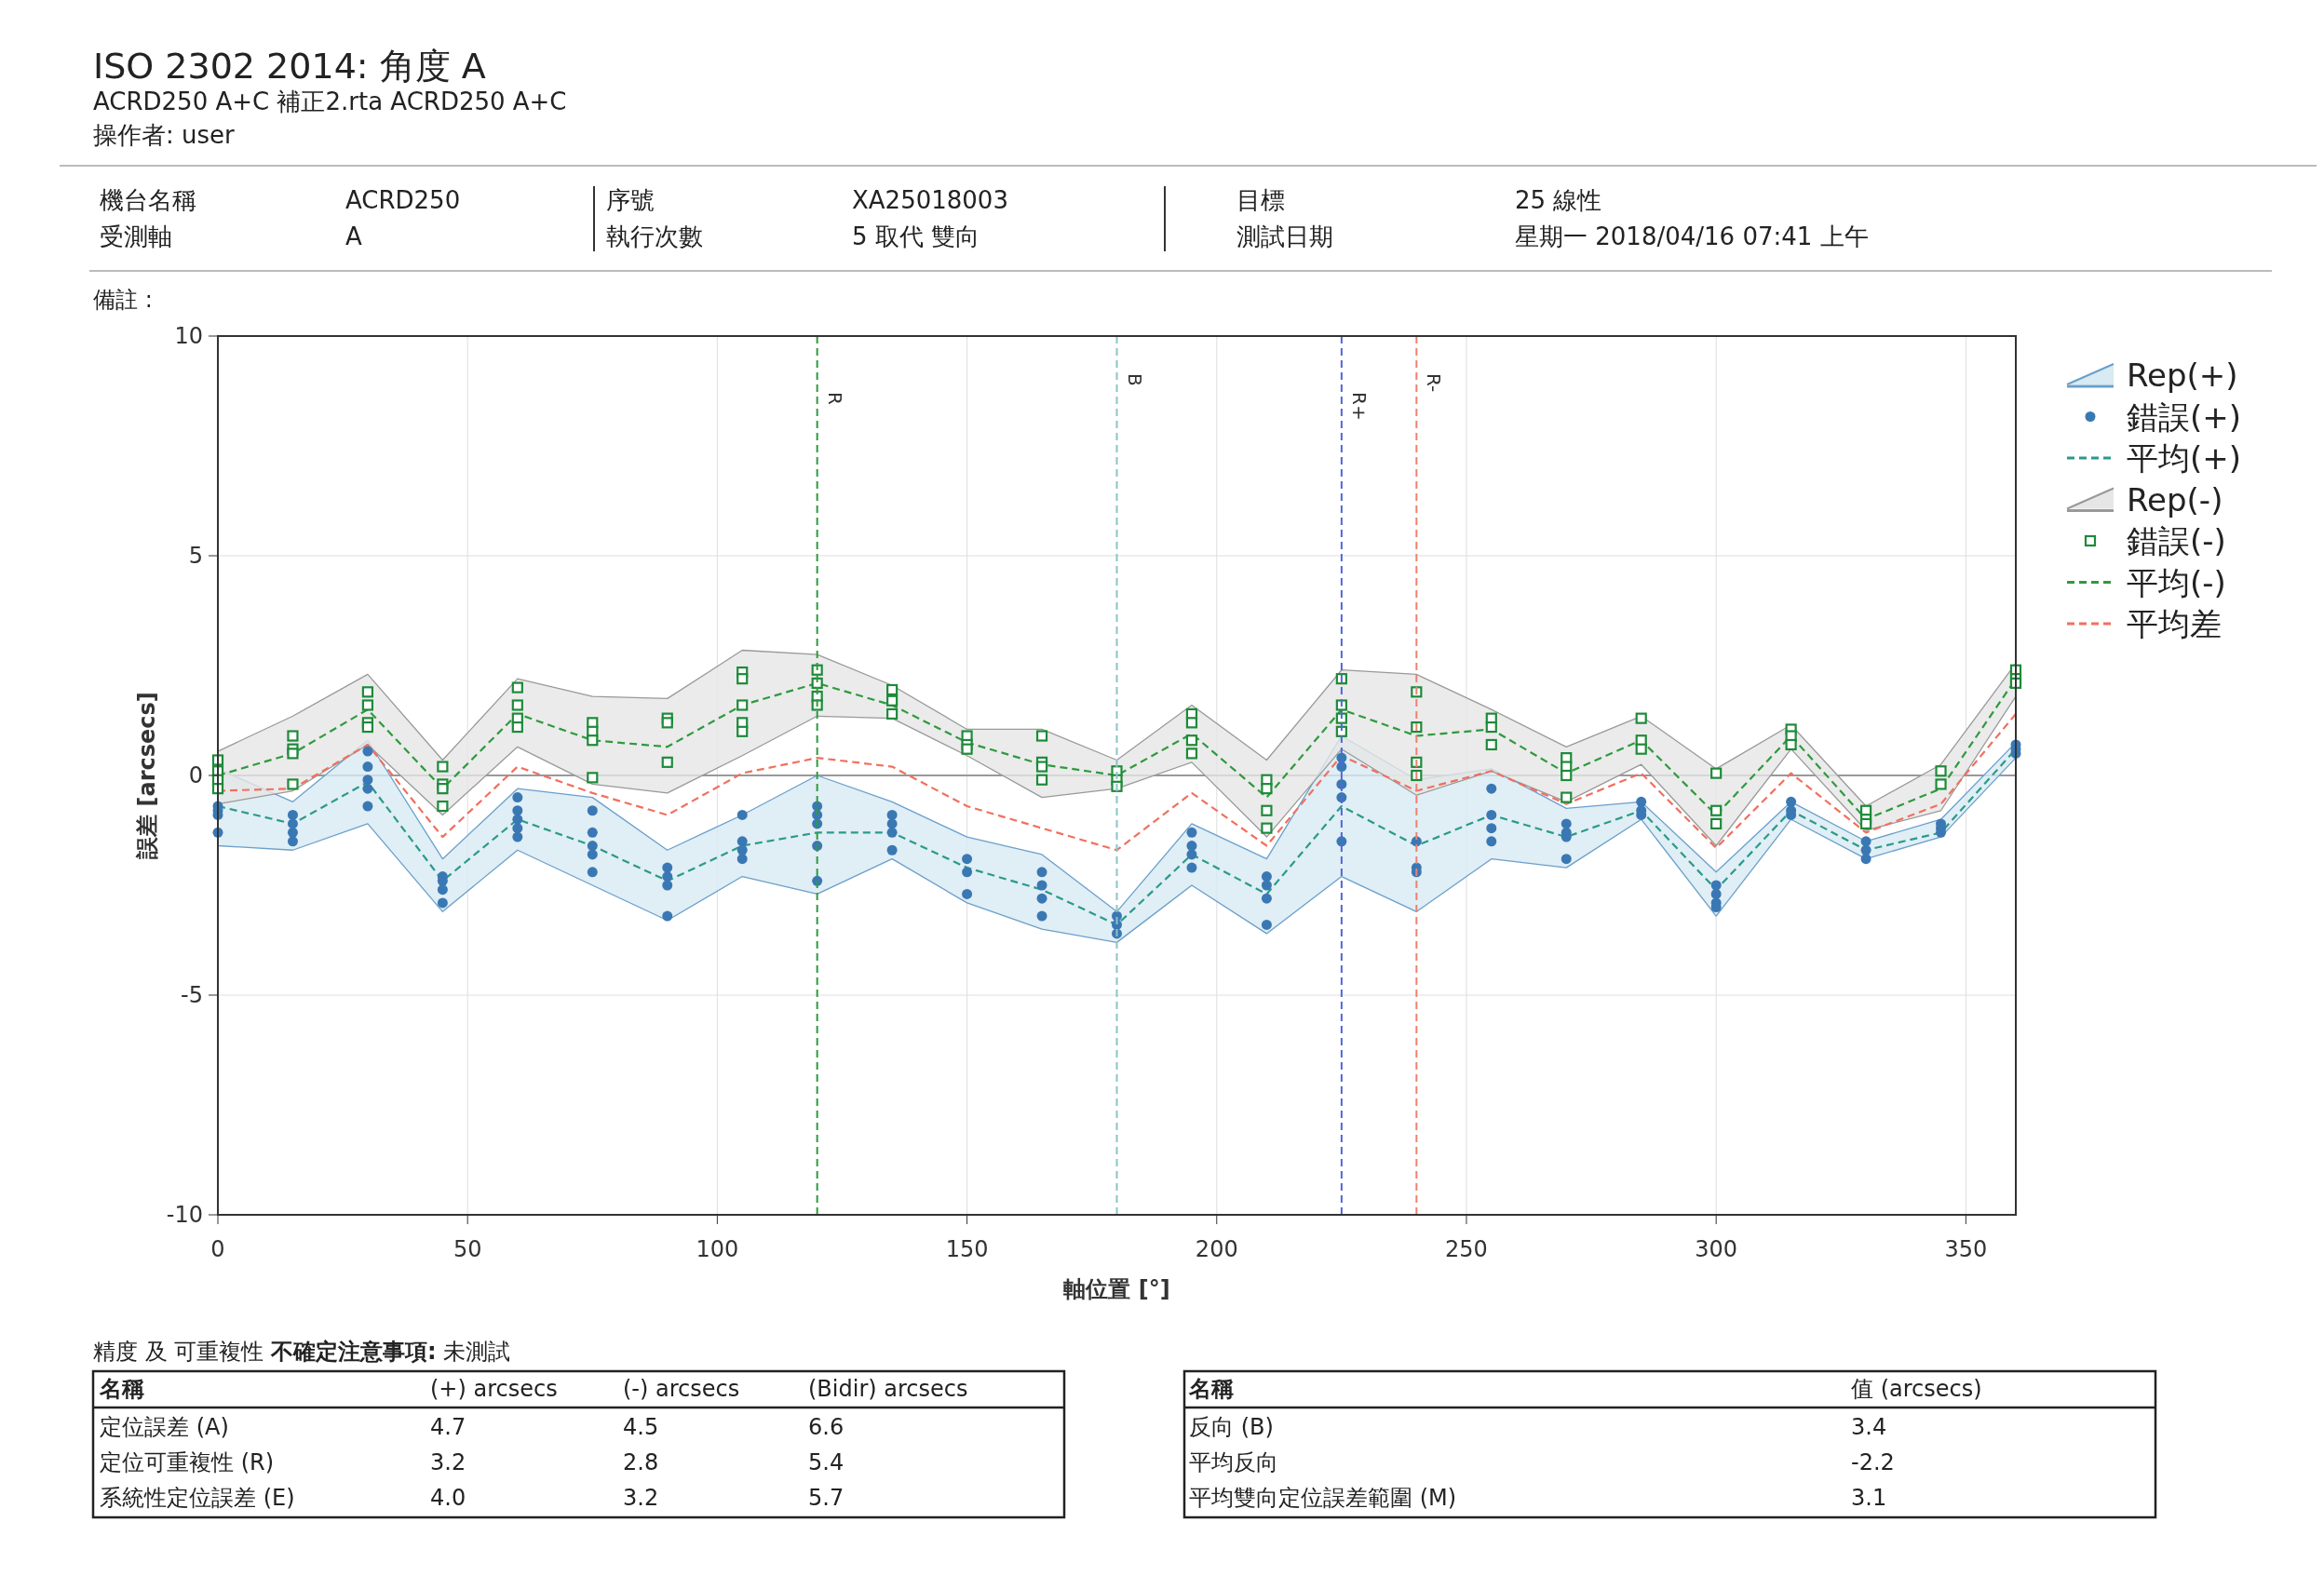 The width and height of the screenshot is (2324, 1576). I want to click on text: (+) arcsecs, so click(494, 1389).